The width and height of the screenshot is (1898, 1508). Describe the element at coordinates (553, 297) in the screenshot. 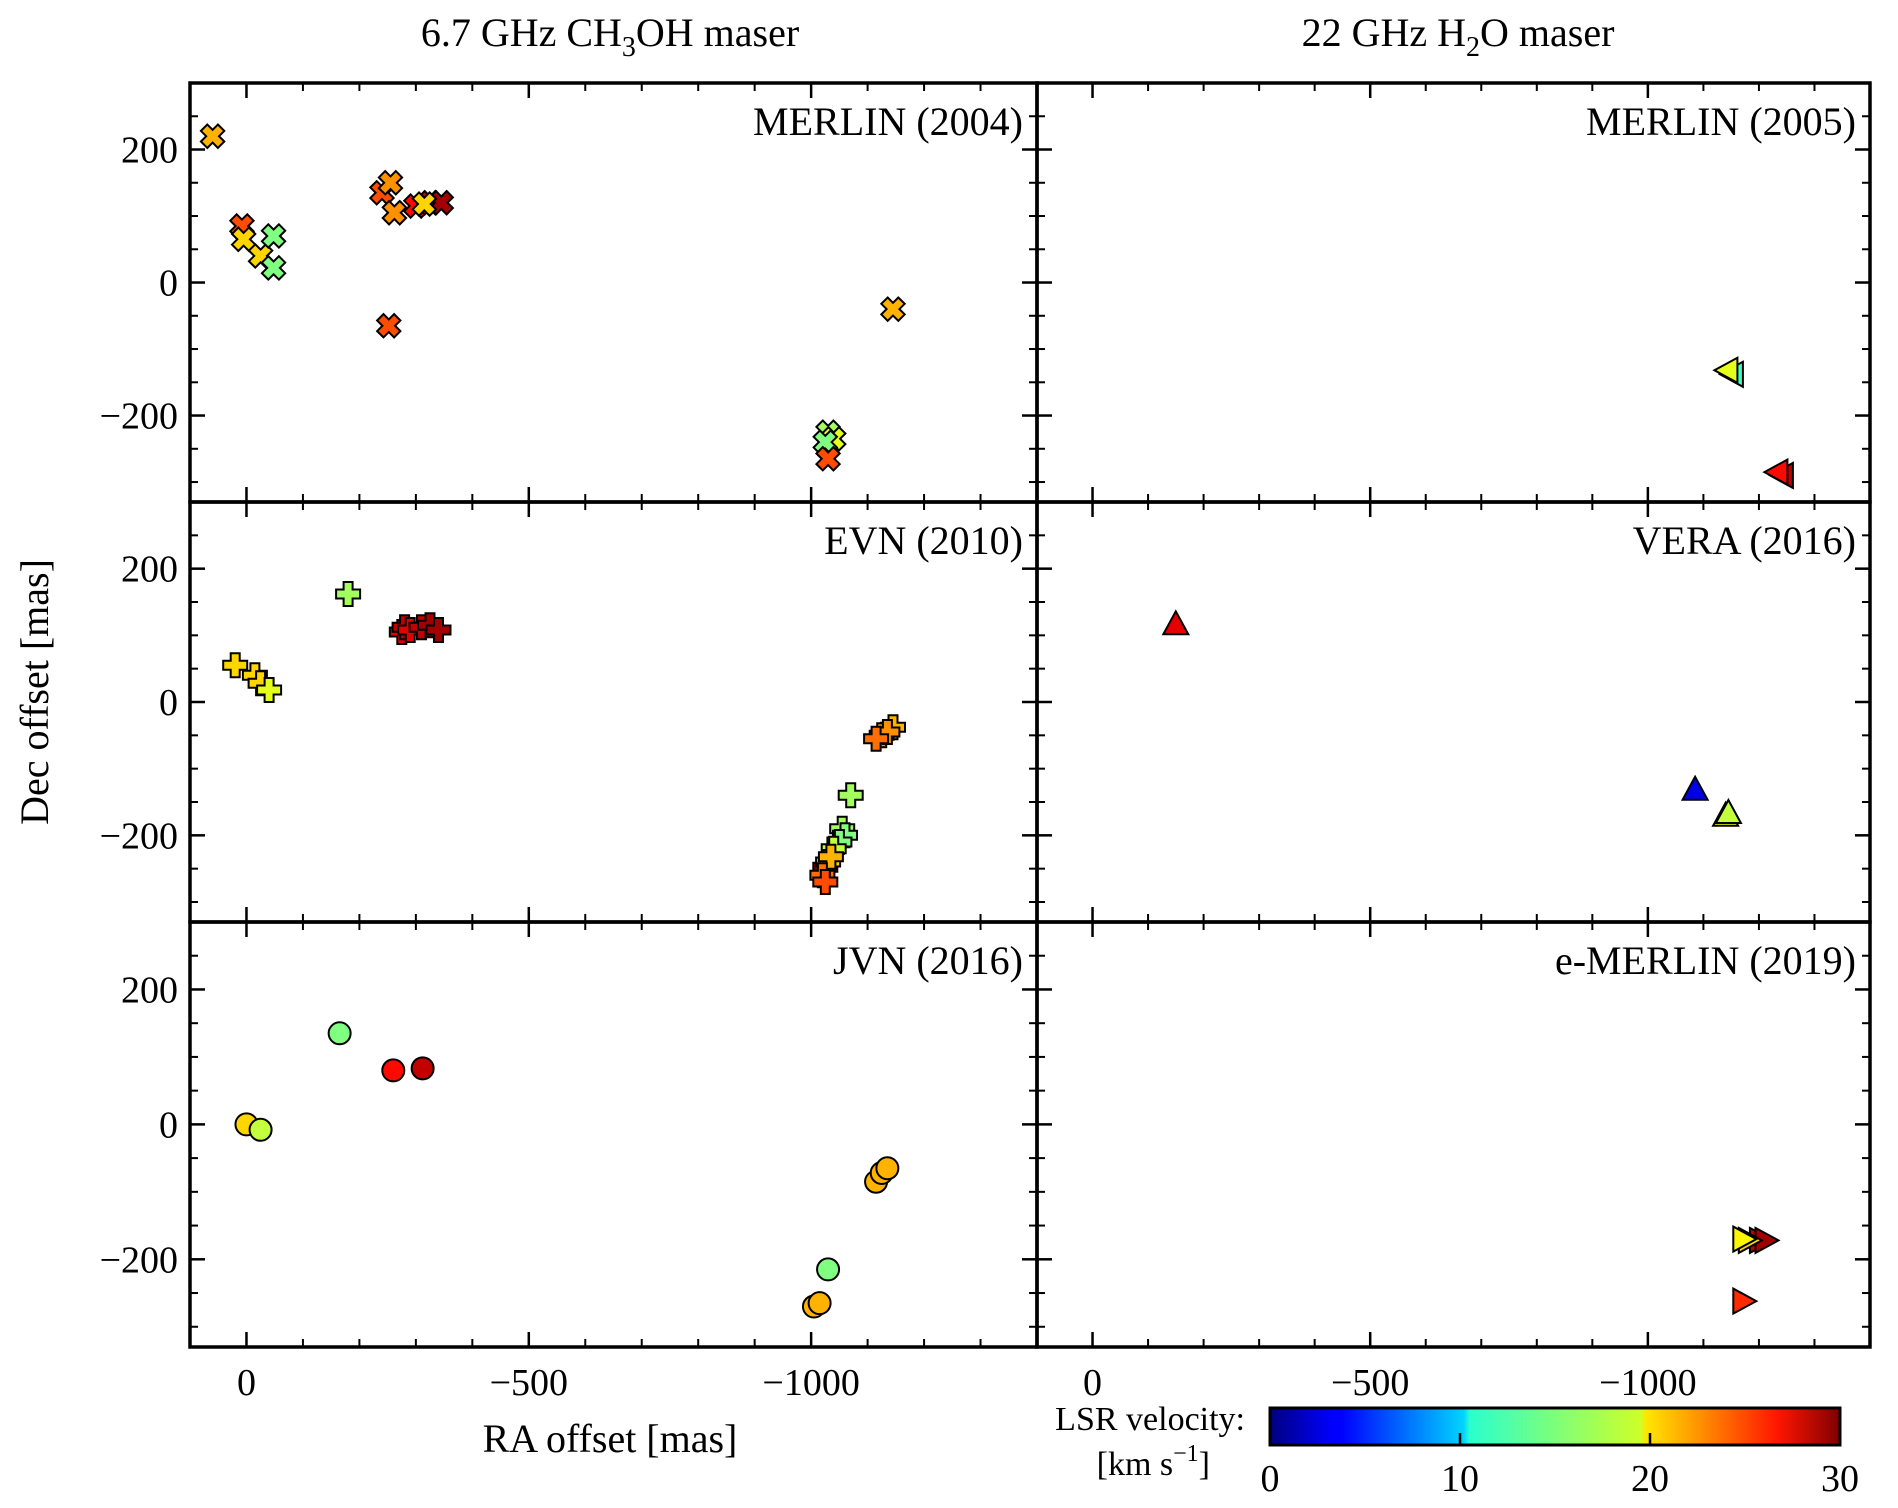

I see `markers-merlin-2004` at that location.